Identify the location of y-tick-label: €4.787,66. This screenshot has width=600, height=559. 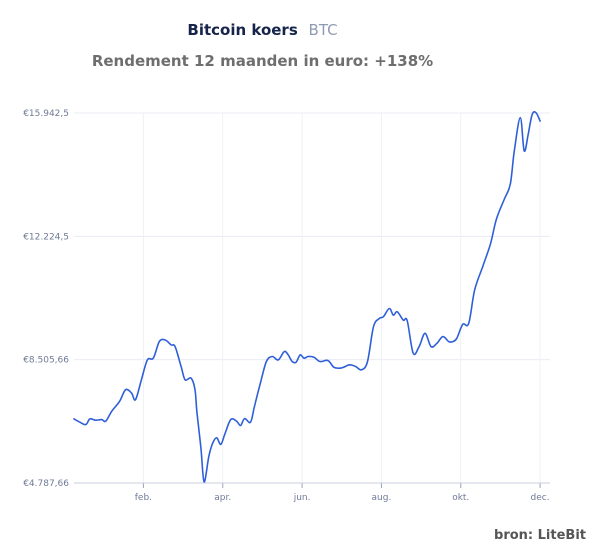
(46, 484).